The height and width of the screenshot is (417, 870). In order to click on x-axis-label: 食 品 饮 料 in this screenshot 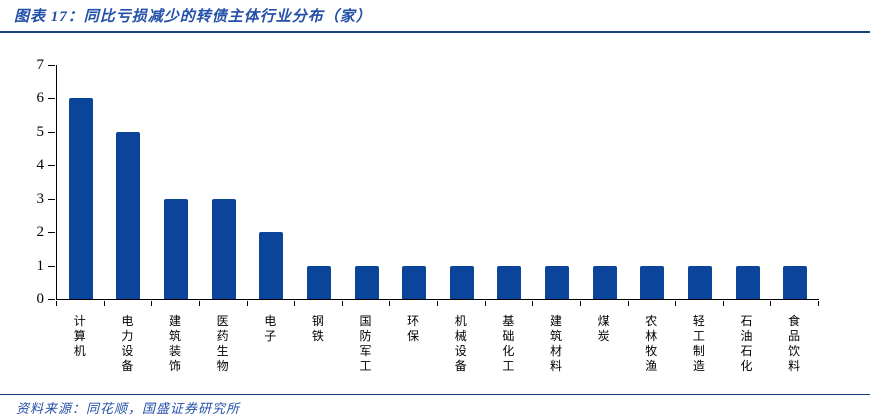, I will do `click(794, 343)`.